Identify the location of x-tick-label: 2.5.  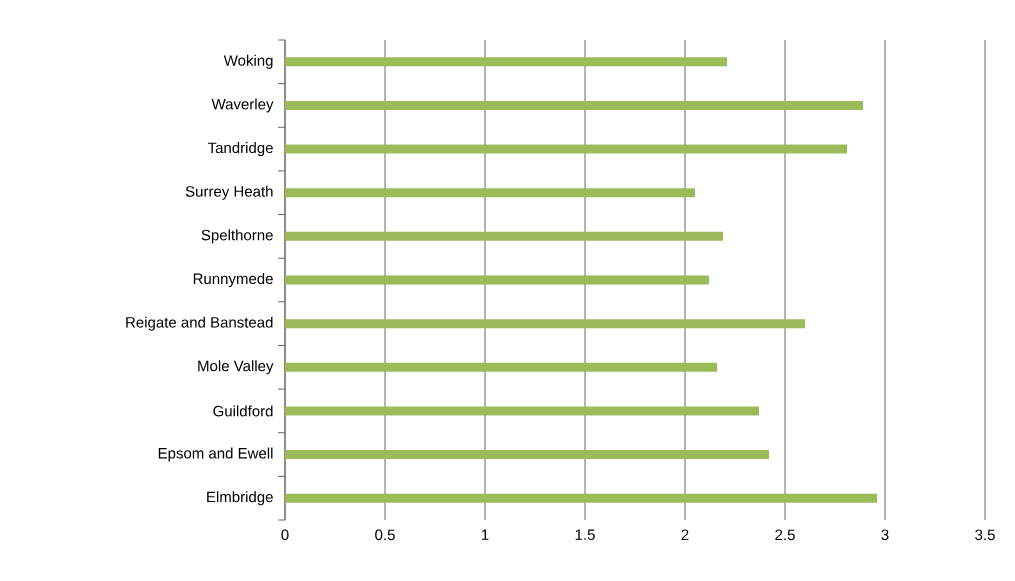
(785, 535).